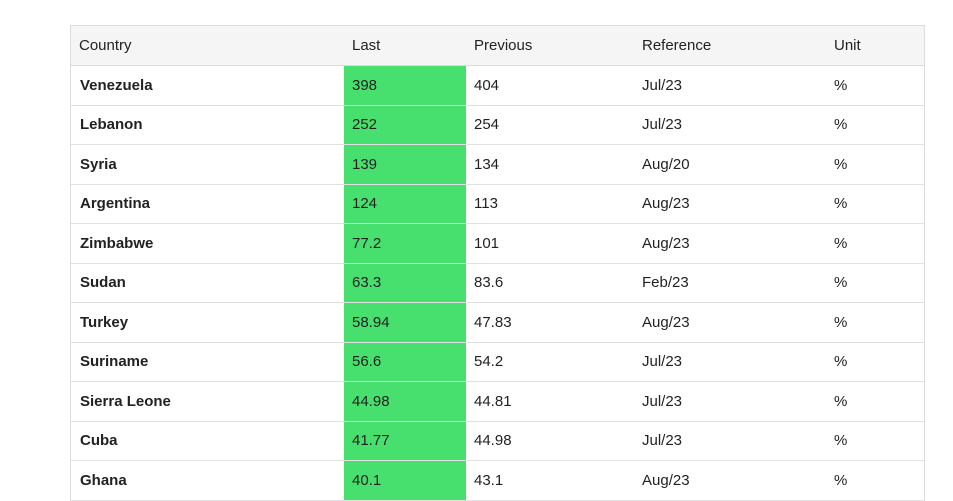 The width and height of the screenshot is (953, 501). Describe the element at coordinates (489, 283) in the screenshot. I see `table-cell: 83.6` at that location.